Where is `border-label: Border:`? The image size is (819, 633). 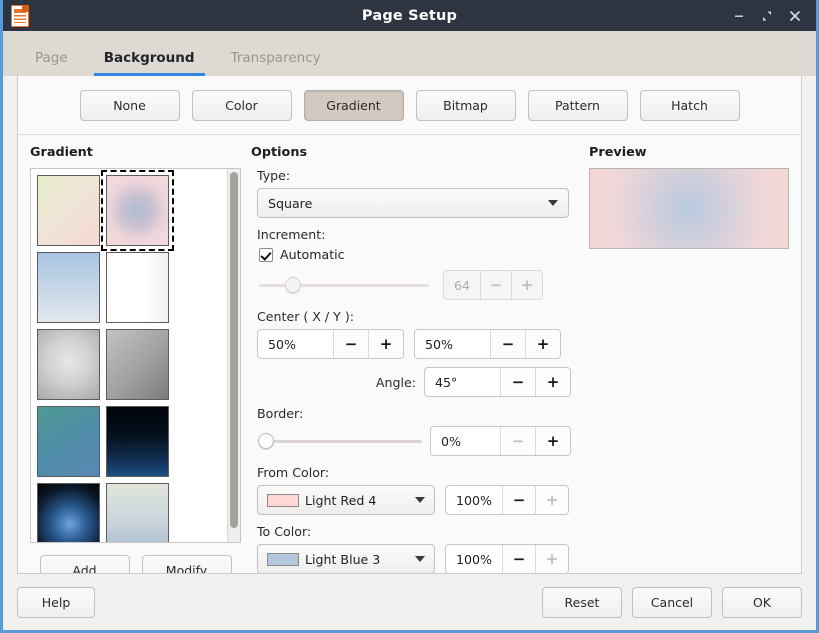
border-label: Border: is located at coordinates (280, 413).